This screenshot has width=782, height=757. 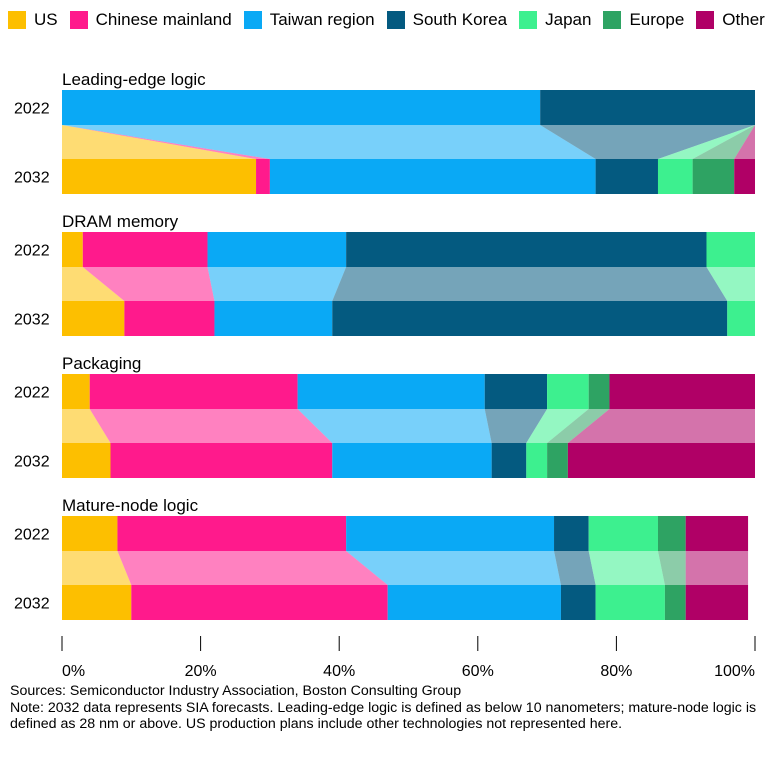 What do you see at coordinates (568, 19) in the screenshot?
I see `legend-label: Japan` at bounding box center [568, 19].